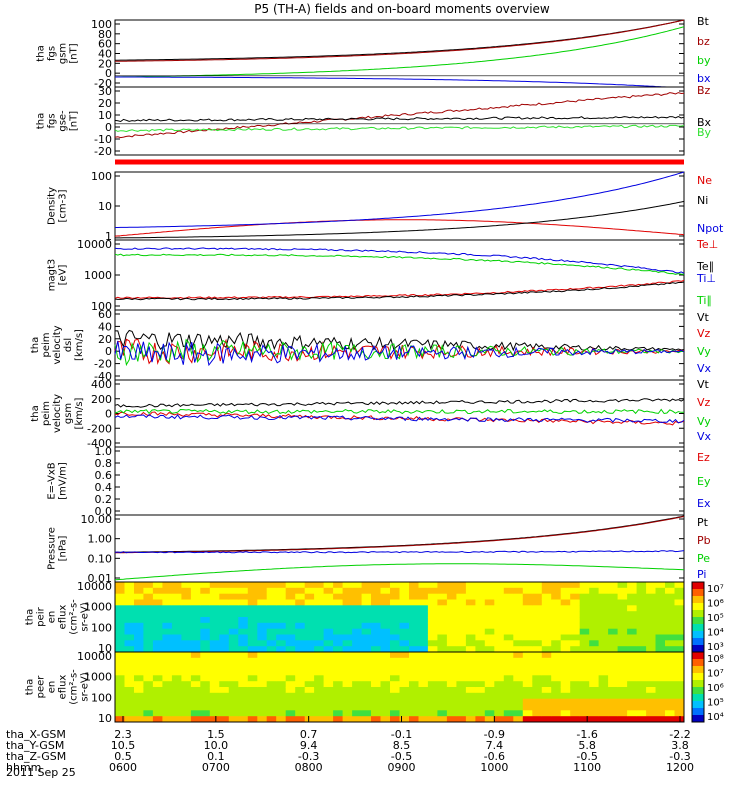 The height and width of the screenshot is (800, 750). I want to click on y-axis-label-line: tha, so click(41, 53).